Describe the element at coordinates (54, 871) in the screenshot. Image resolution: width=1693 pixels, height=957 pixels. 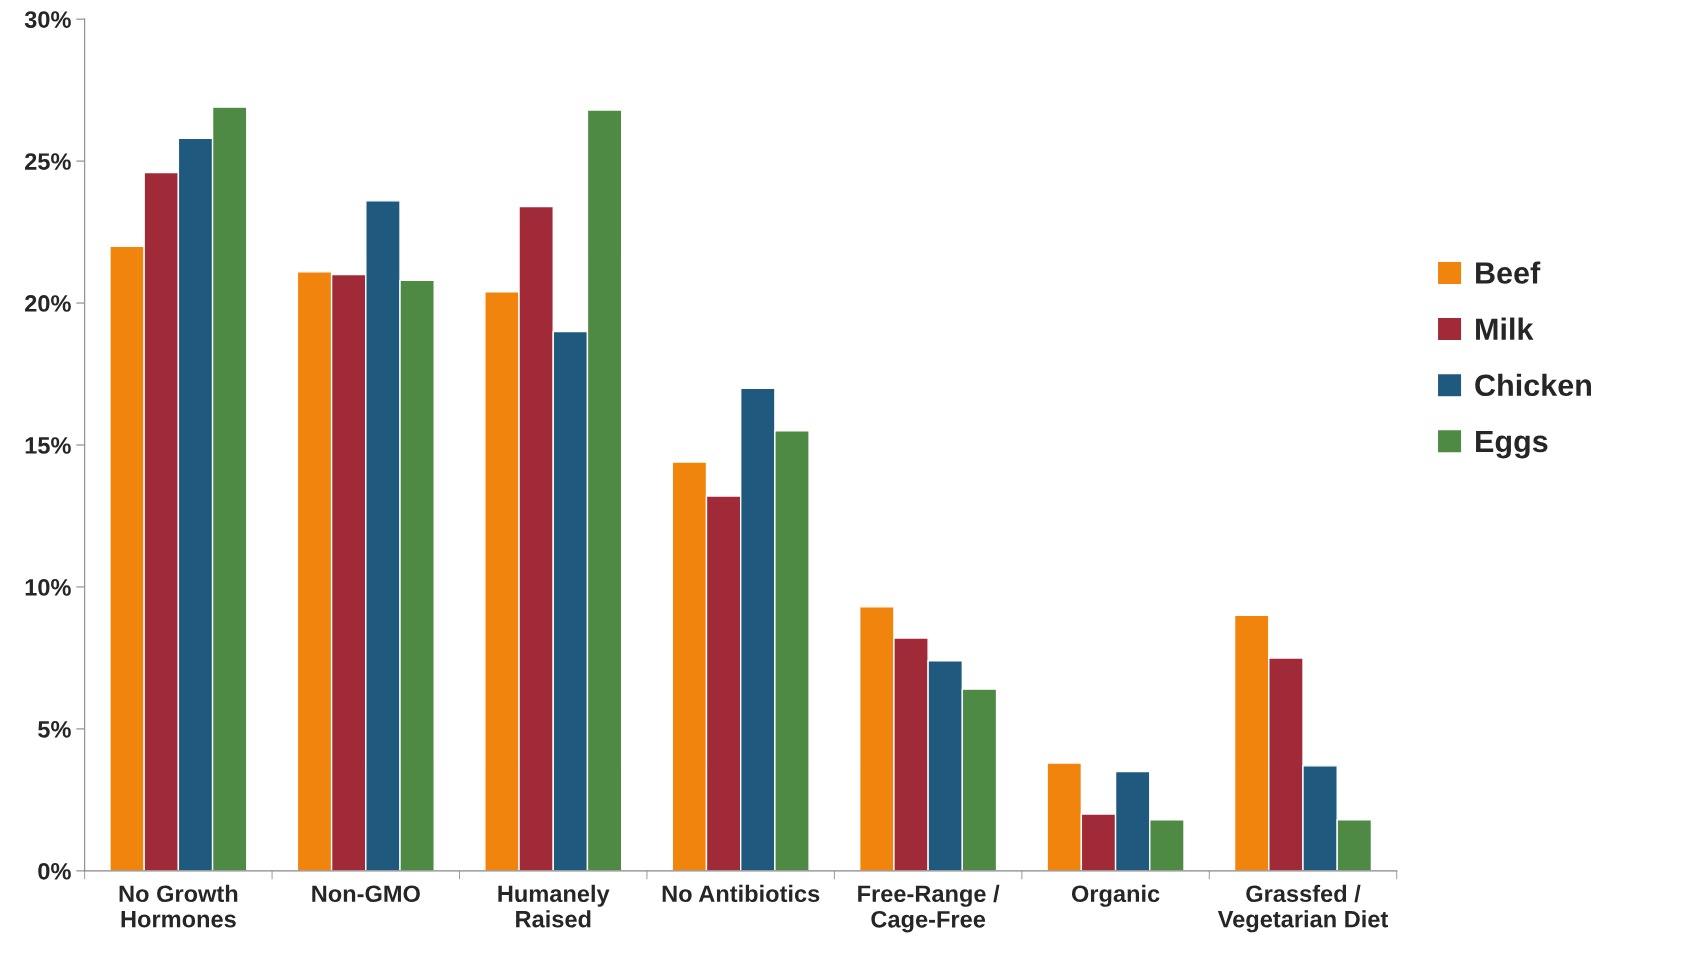
I see `y-tick-label: 0%` at that location.